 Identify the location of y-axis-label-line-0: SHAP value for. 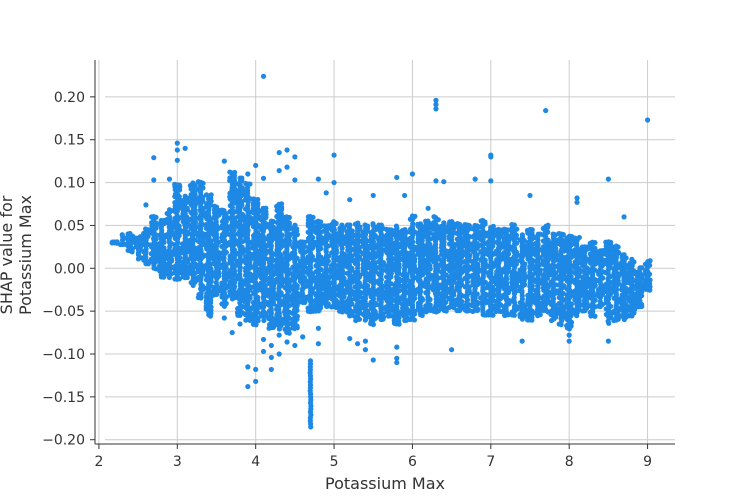
(8, 254).